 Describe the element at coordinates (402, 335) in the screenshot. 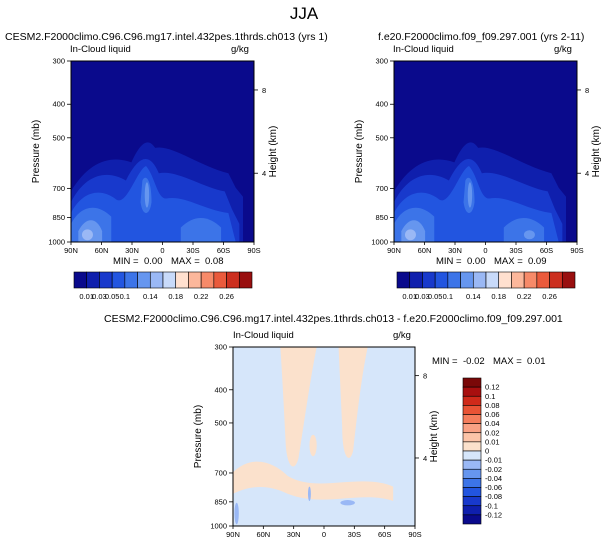

I see `diff-units-label: g/kg` at that location.